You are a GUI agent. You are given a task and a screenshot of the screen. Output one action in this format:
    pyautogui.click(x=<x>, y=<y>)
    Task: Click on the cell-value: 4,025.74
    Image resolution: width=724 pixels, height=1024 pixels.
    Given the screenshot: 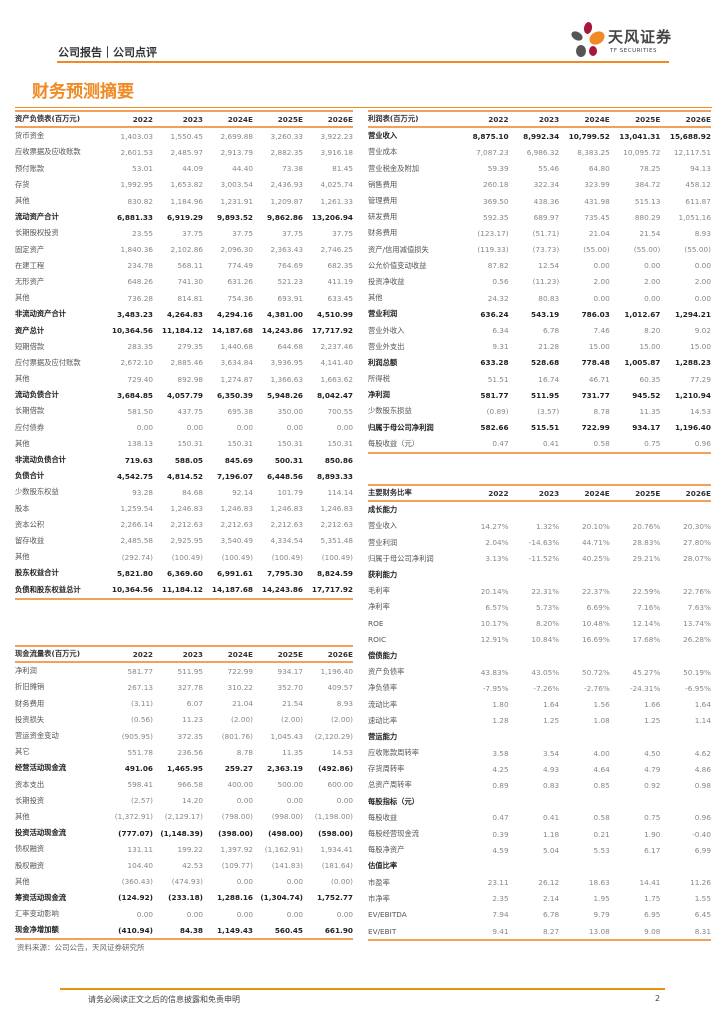 What is the action you would take?
    pyautogui.click(x=337, y=185)
    